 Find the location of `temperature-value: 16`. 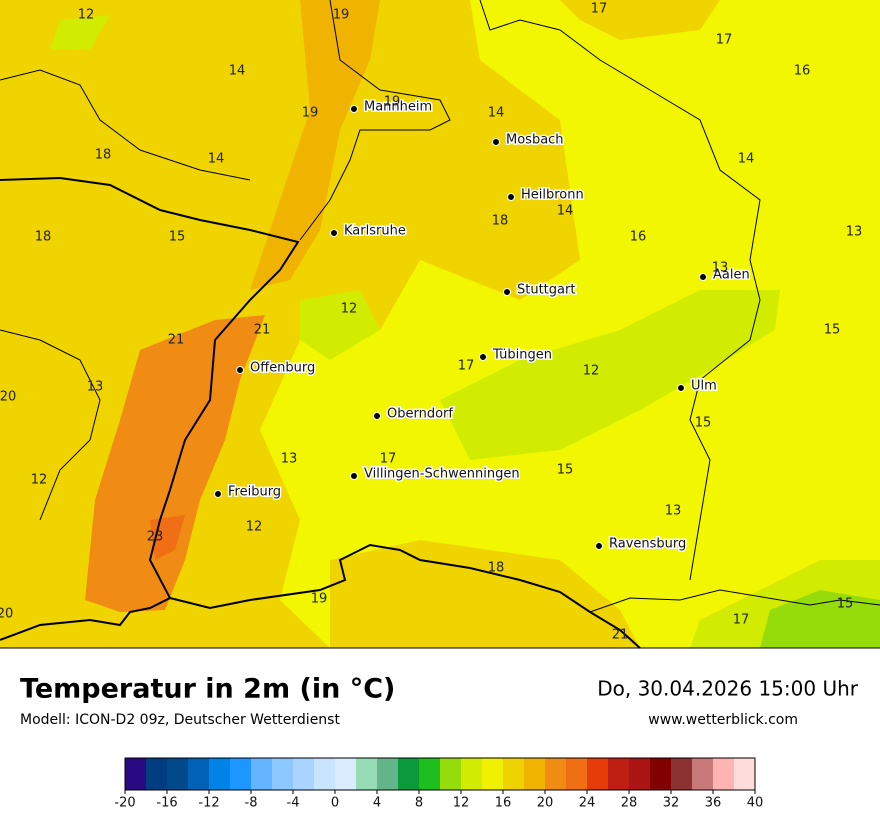

temperature-value: 16 is located at coordinates (802, 71).